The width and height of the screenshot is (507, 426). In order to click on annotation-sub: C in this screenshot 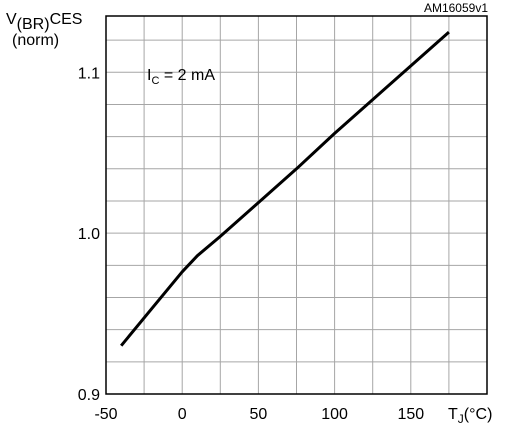, I will do `click(155, 81)`.